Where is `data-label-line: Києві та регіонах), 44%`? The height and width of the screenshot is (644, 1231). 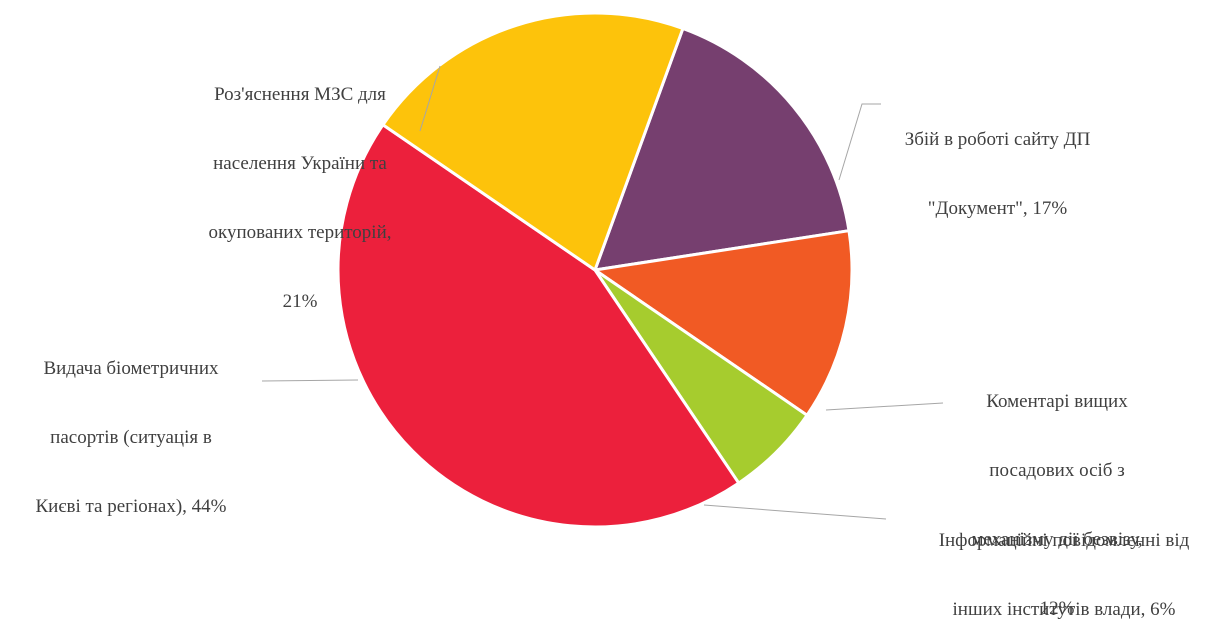 data-label-line: Києві та регіонах), 44% is located at coordinates (131, 506).